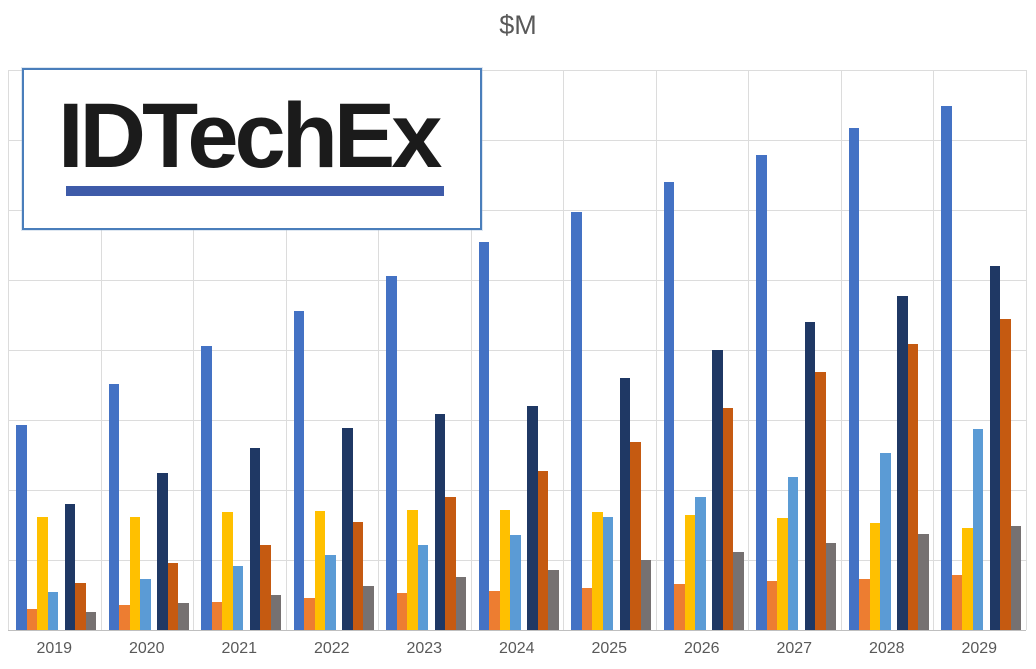 The width and height of the screenshot is (1036, 669). Describe the element at coordinates (689, 572) in the screenshot. I see `bar-2026-series-yellow` at that location.